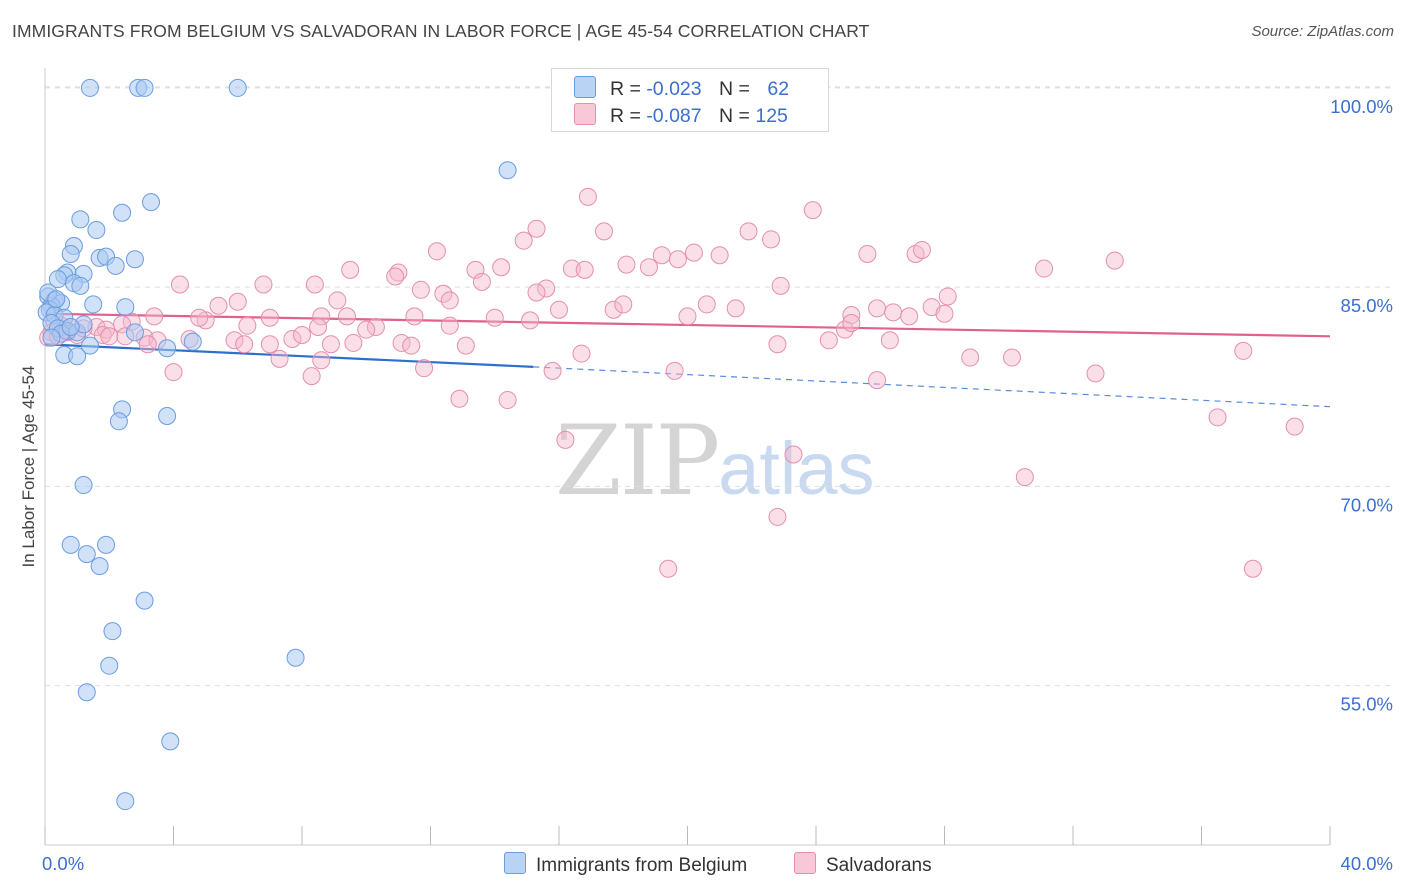 The width and height of the screenshot is (1406, 892). I want to click on watermark-zip: ZIP, so click(637, 461).